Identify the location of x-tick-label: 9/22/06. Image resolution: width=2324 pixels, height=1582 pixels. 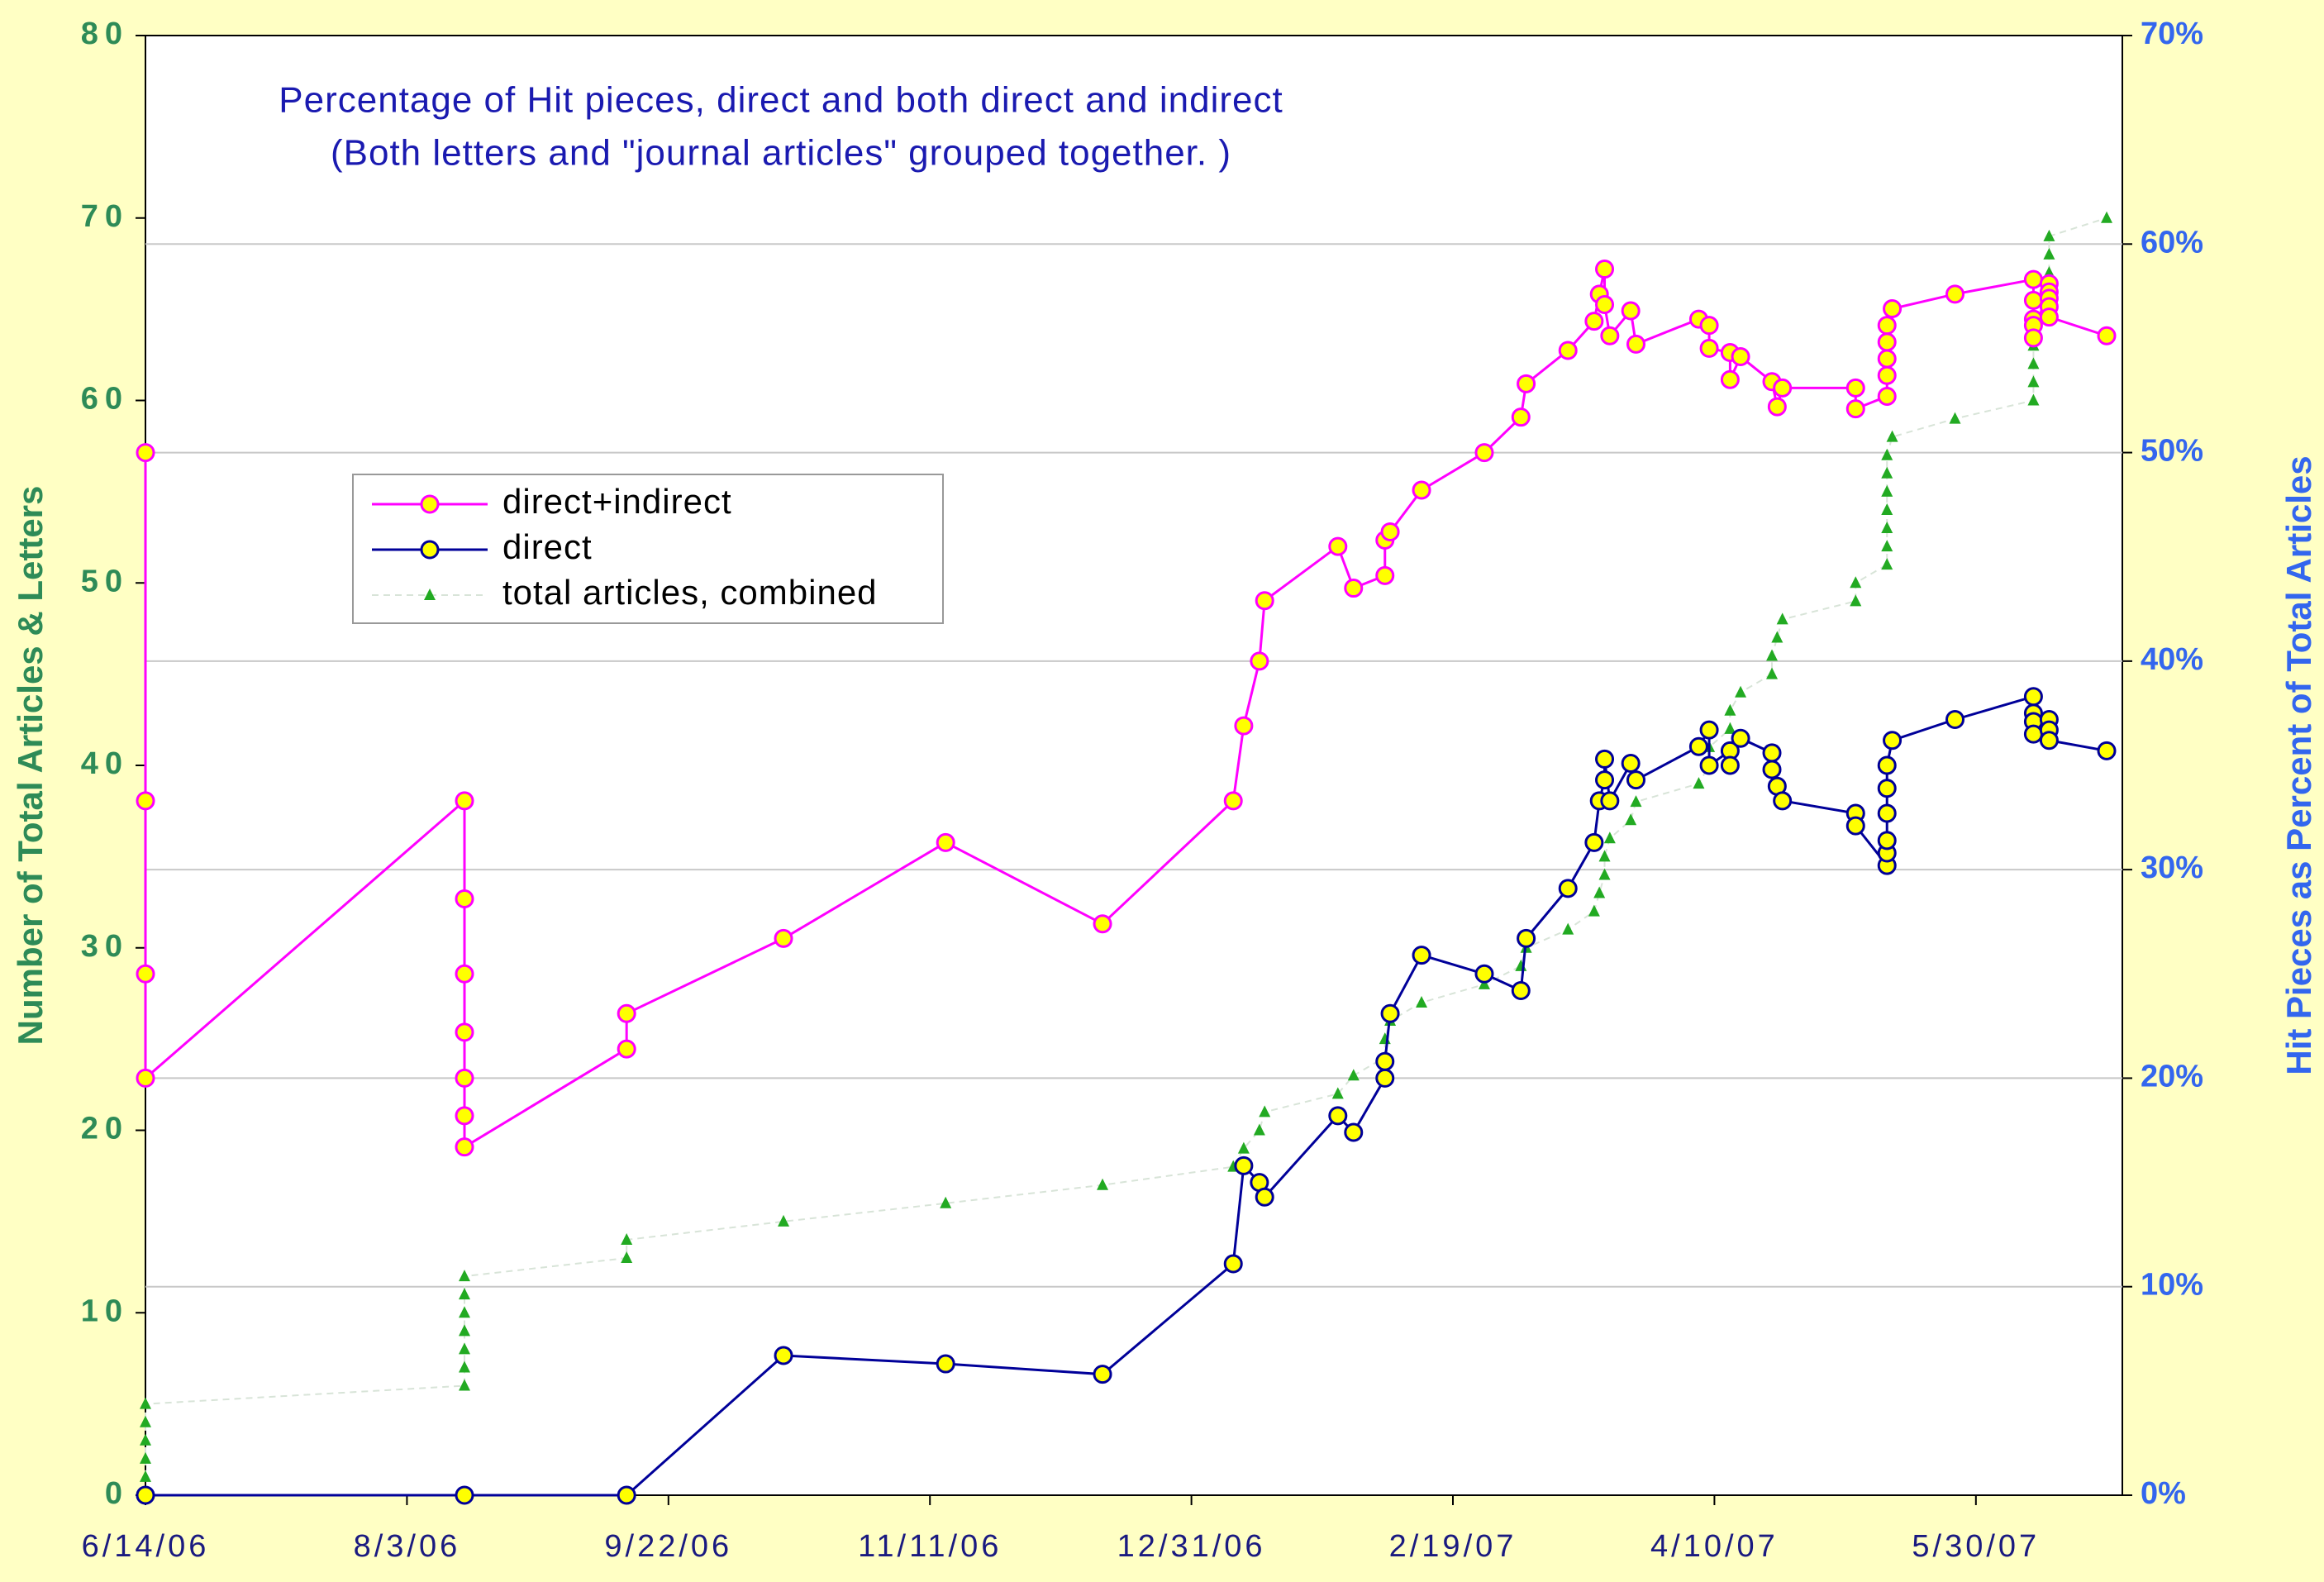
(668, 1546).